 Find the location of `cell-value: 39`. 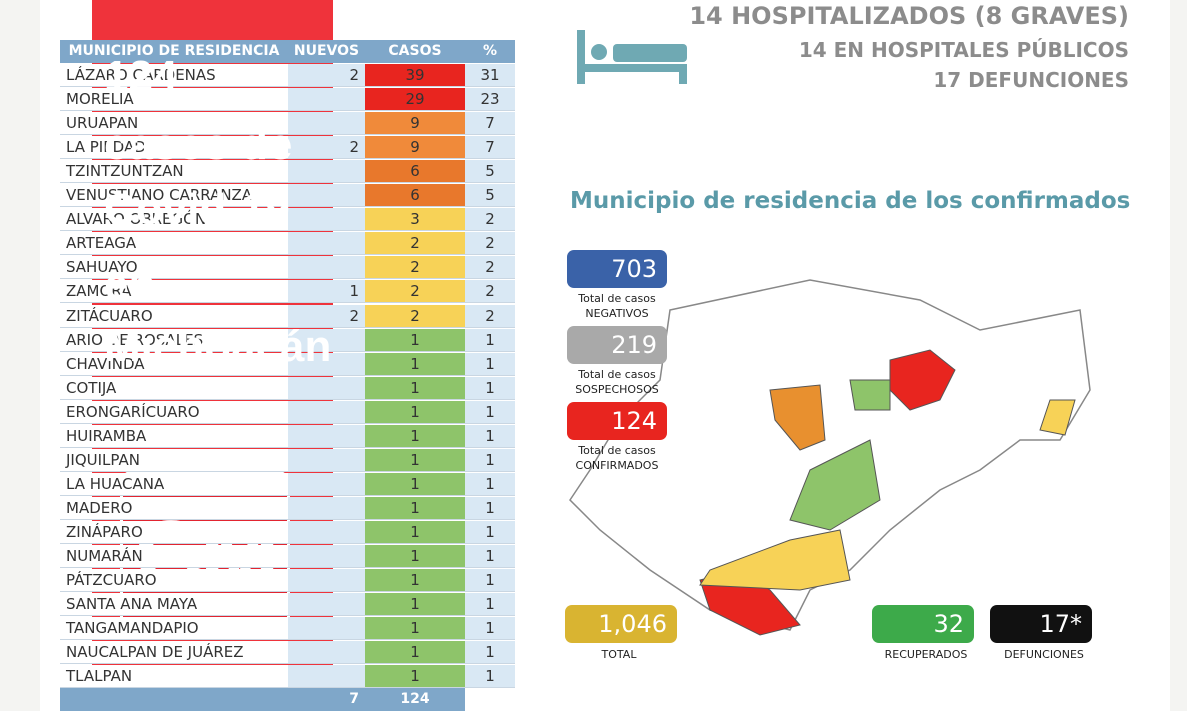

cell-value: 39 is located at coordinates (415, 75).